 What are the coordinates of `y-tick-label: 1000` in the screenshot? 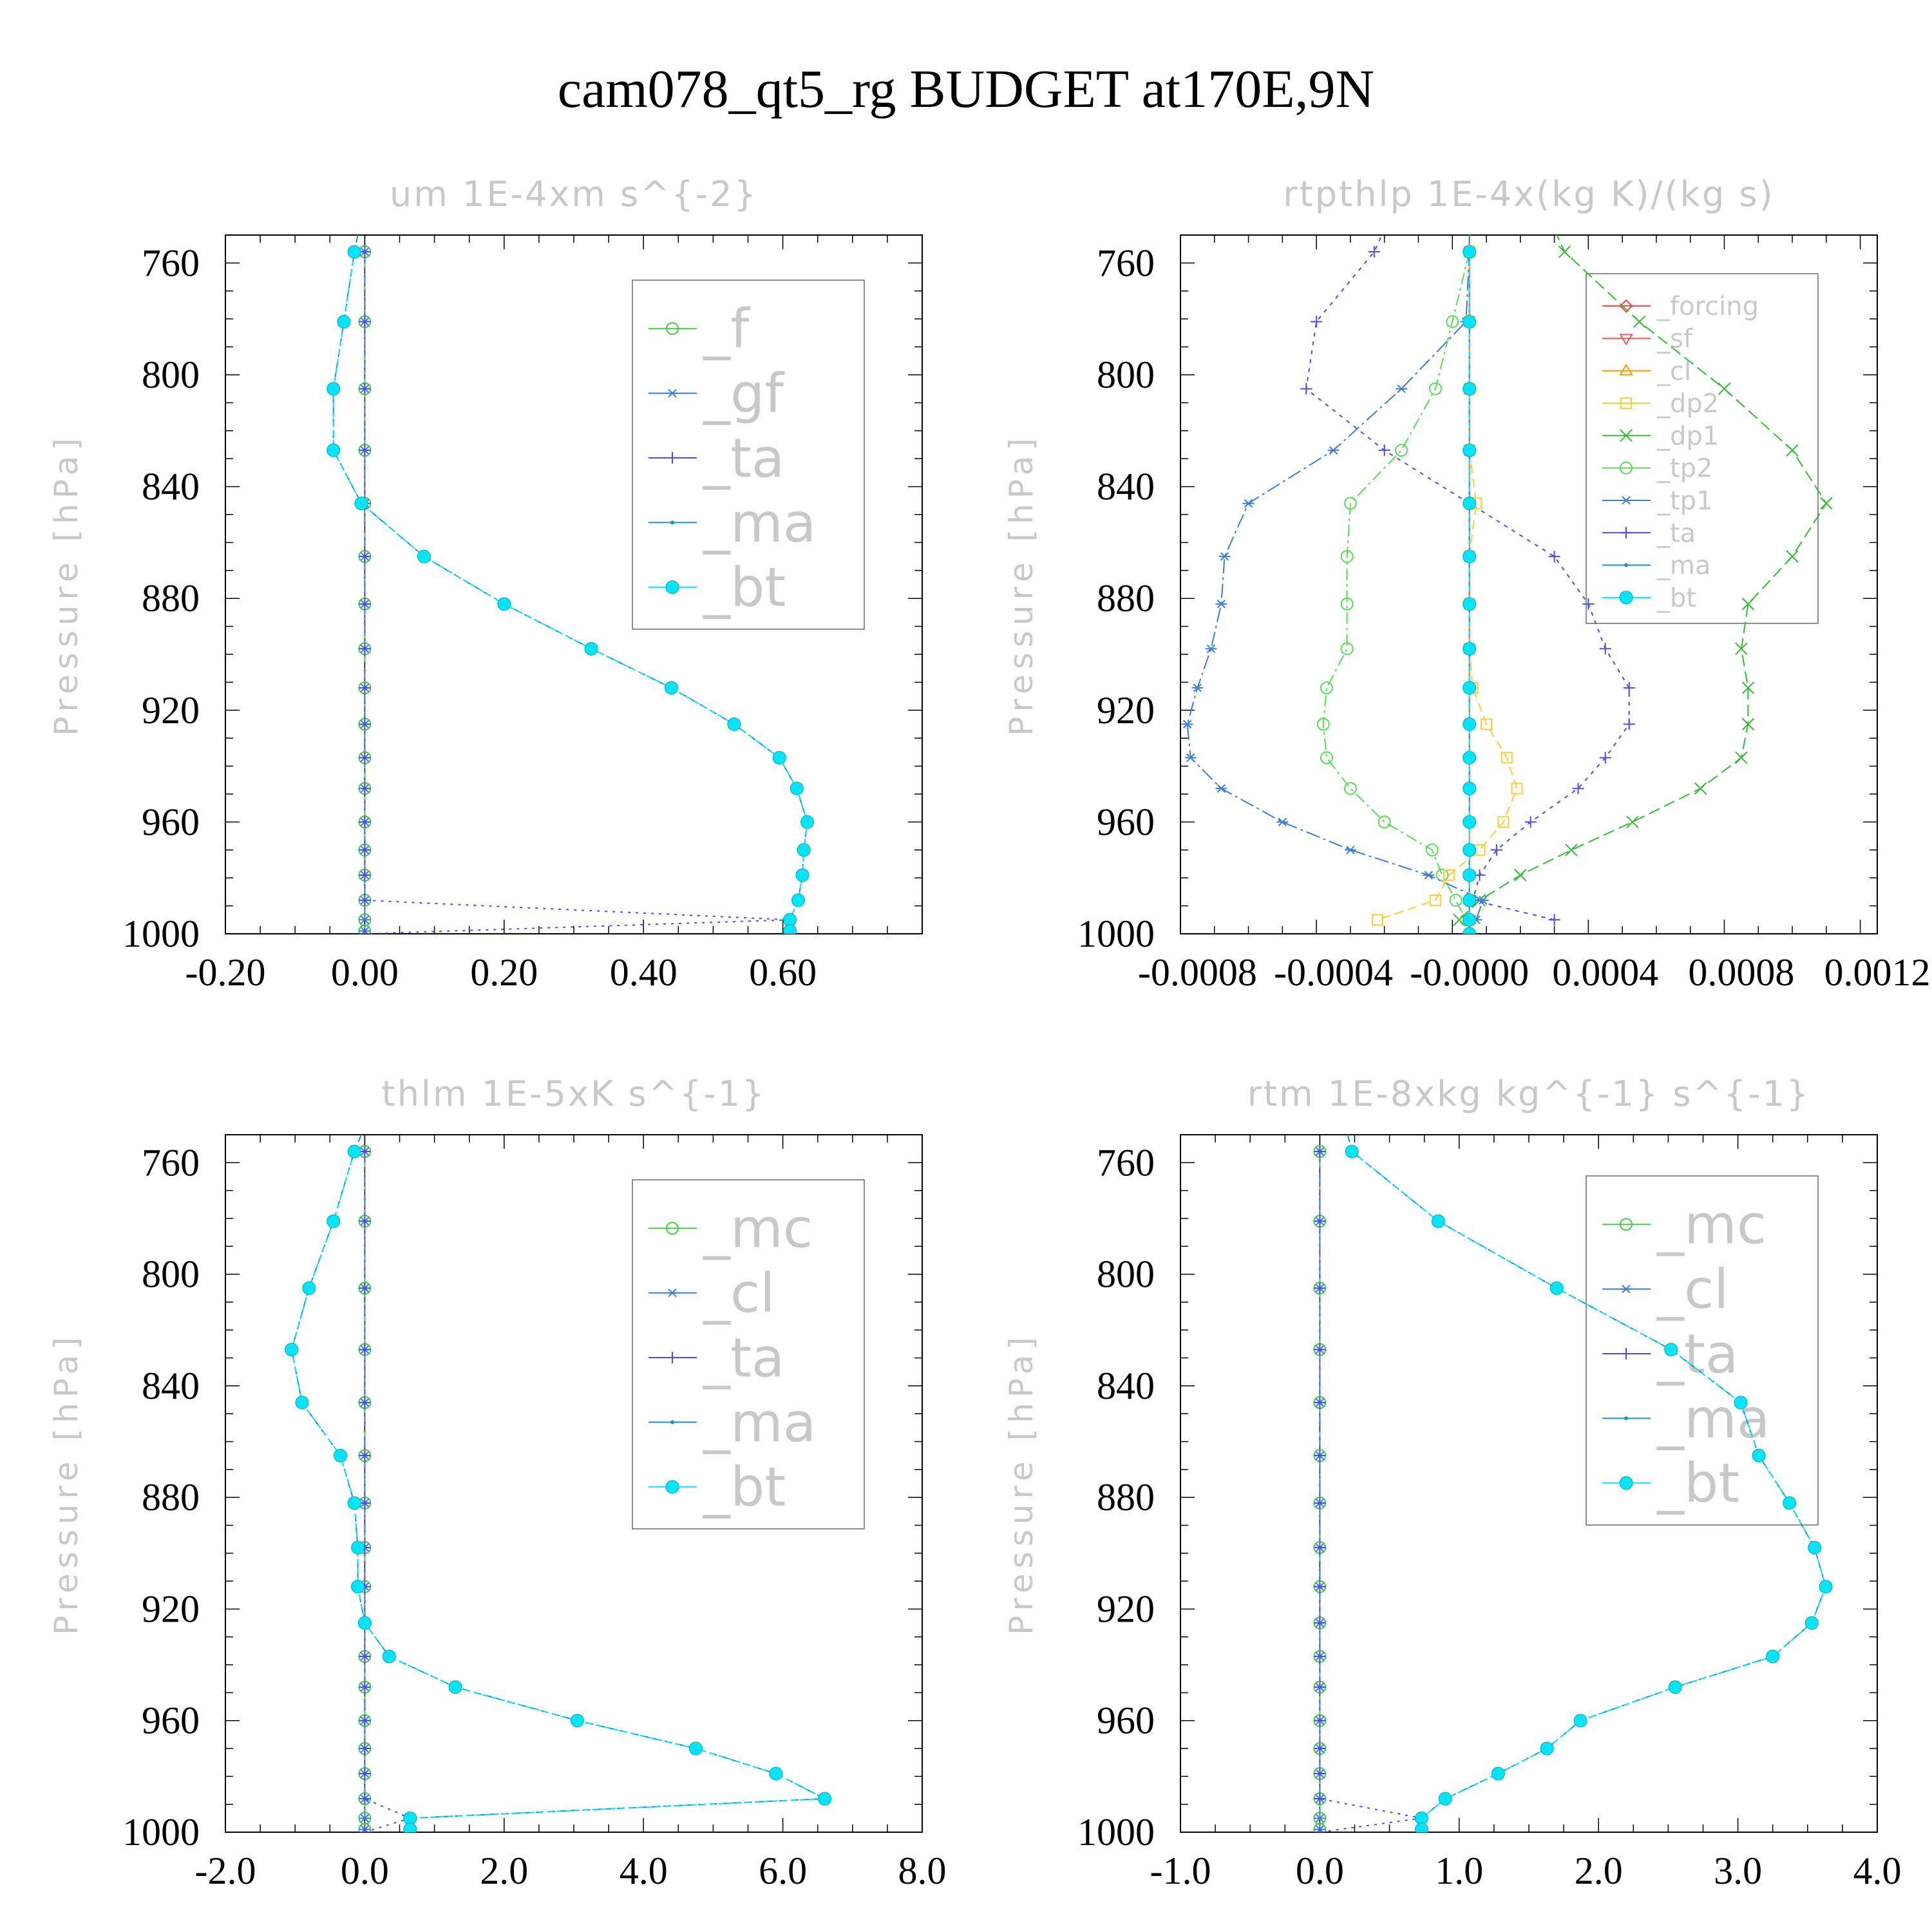 It's located at (1116, 1832).